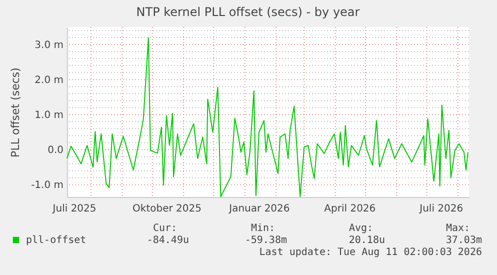  I want to click on chart-title: NTP kernel PLL offset (secs) - by year, so click(248, 12).